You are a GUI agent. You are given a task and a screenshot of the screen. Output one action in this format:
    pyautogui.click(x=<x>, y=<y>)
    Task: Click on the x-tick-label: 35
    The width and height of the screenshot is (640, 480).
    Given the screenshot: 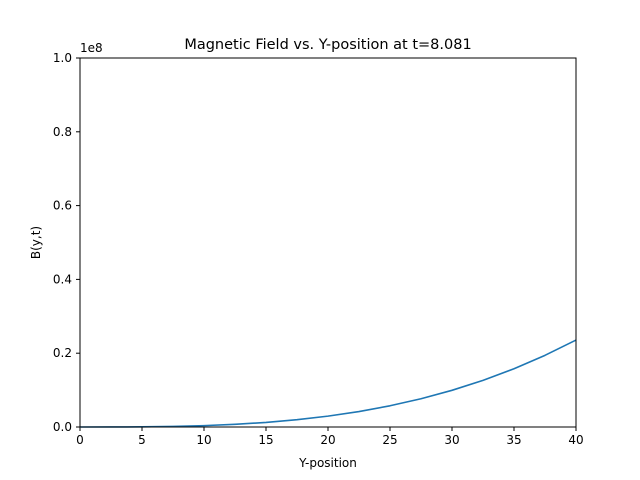 What is the action you would take?
    pyautogui.click(x=513, y=440)
    